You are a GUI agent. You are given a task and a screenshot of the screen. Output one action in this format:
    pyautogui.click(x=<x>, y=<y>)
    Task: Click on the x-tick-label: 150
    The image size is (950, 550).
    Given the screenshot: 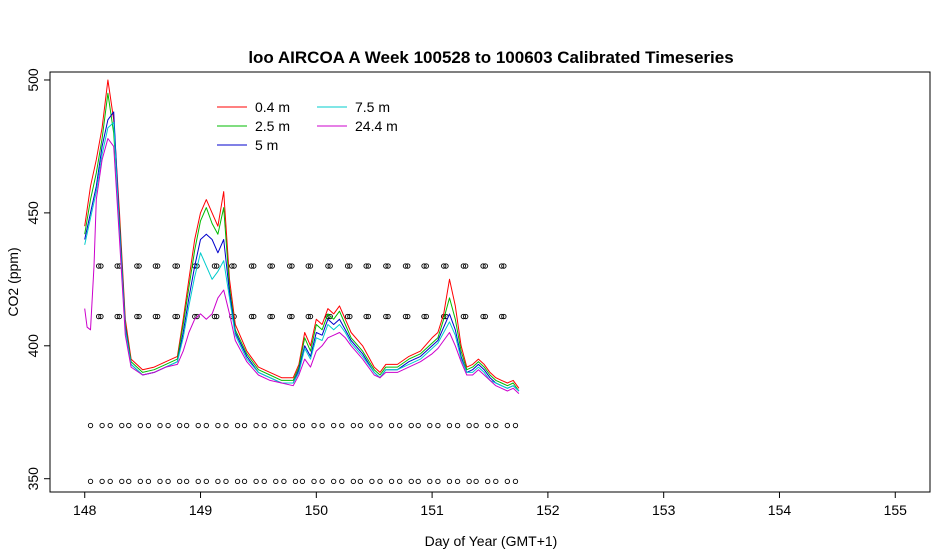 What is the action you would take?
    pyautogui.click(x=317, y=510)
    